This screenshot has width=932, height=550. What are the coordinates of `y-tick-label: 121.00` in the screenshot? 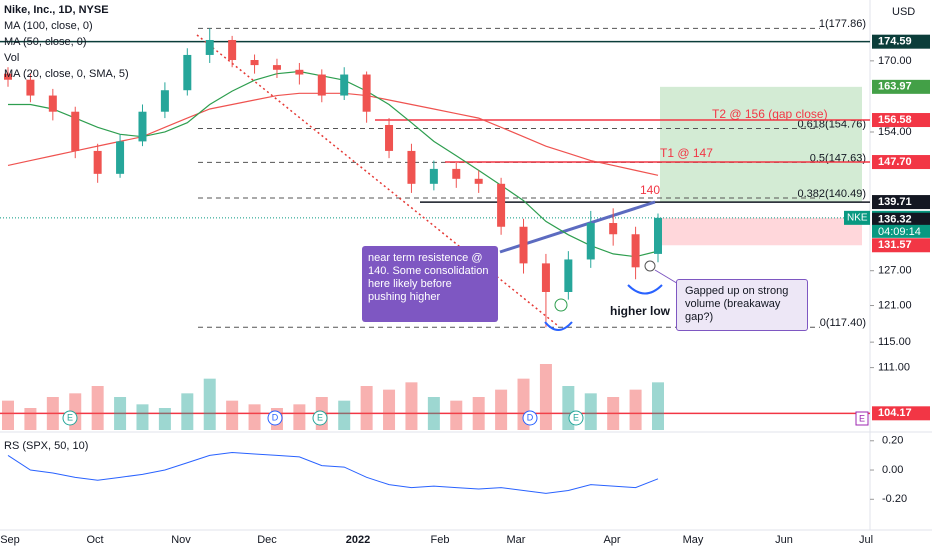 It's located at (895, 305).